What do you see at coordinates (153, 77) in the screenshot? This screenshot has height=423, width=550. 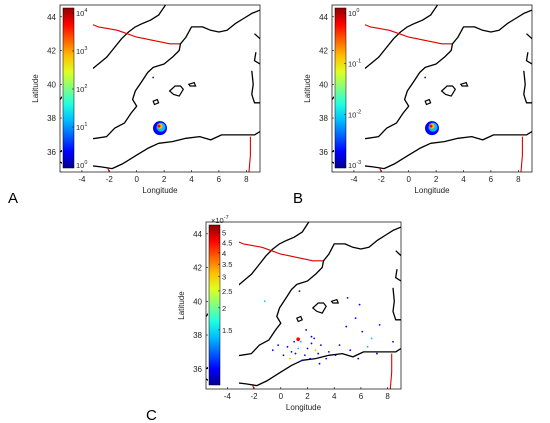 I see `plume-speck` at bounding box center [153, 77].